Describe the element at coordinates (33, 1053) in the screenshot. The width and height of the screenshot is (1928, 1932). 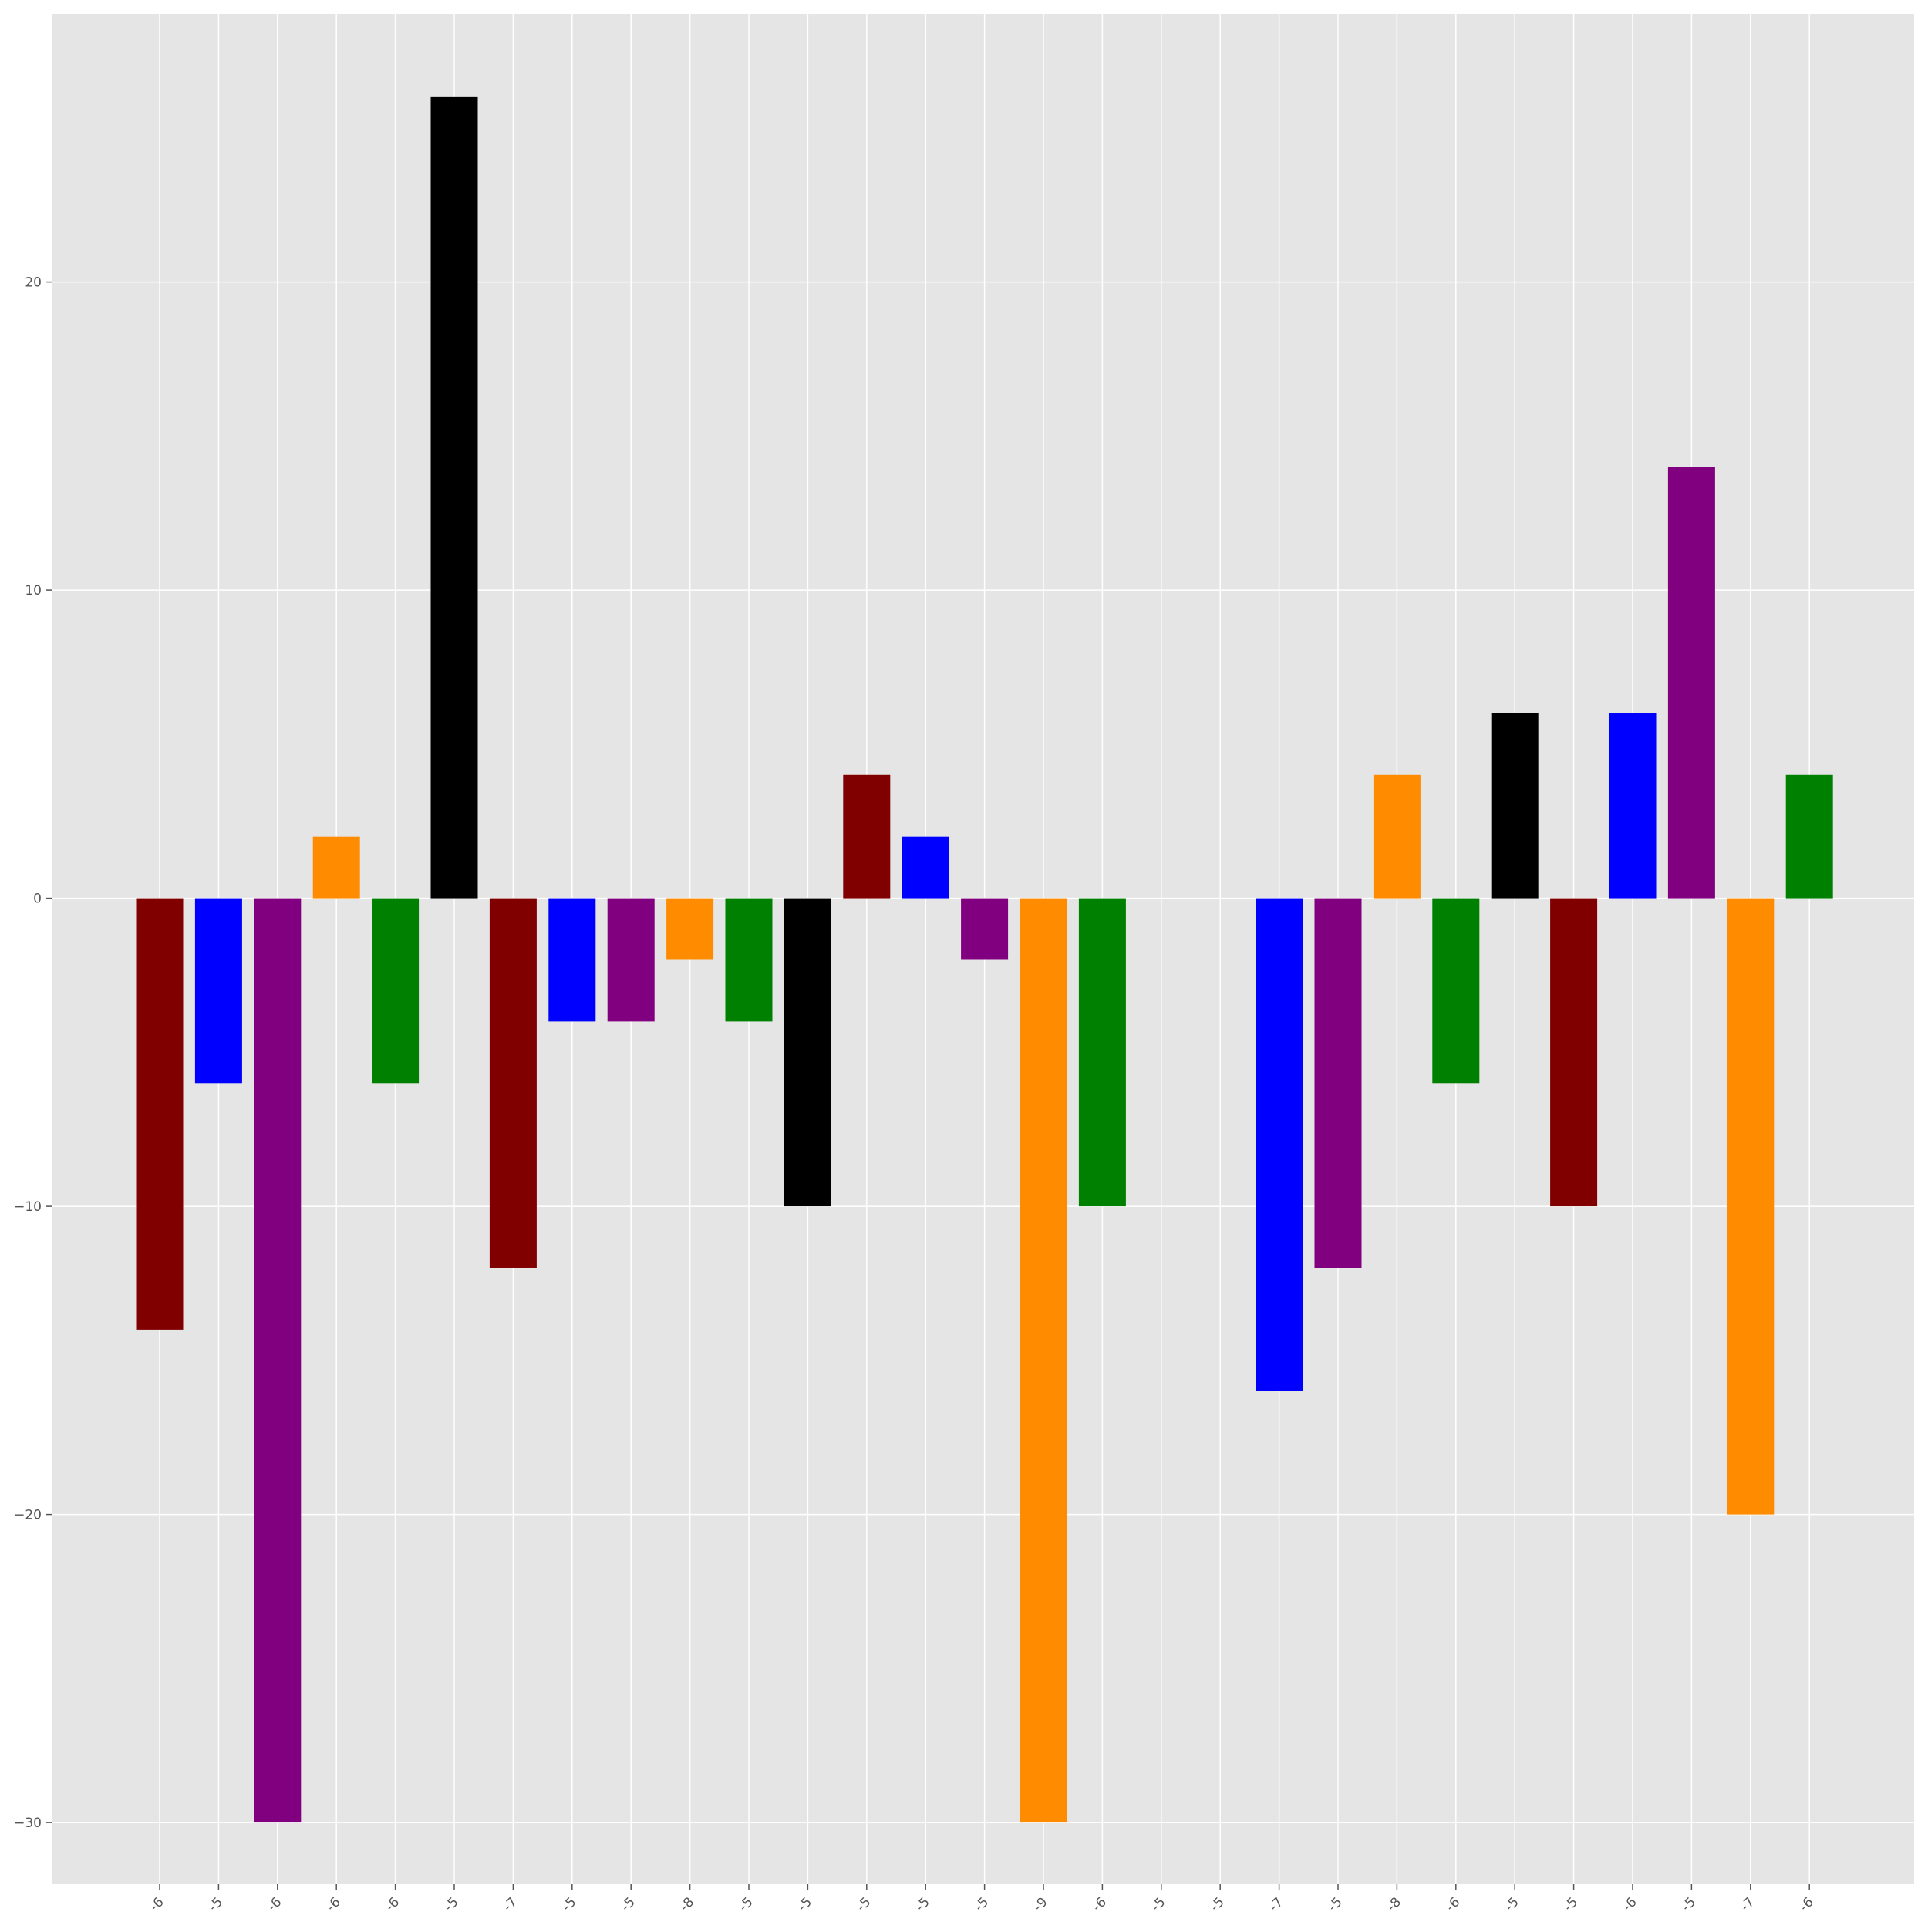
I see `y-axis-ticks: −30 −20 −10 0 10 20` at that location.